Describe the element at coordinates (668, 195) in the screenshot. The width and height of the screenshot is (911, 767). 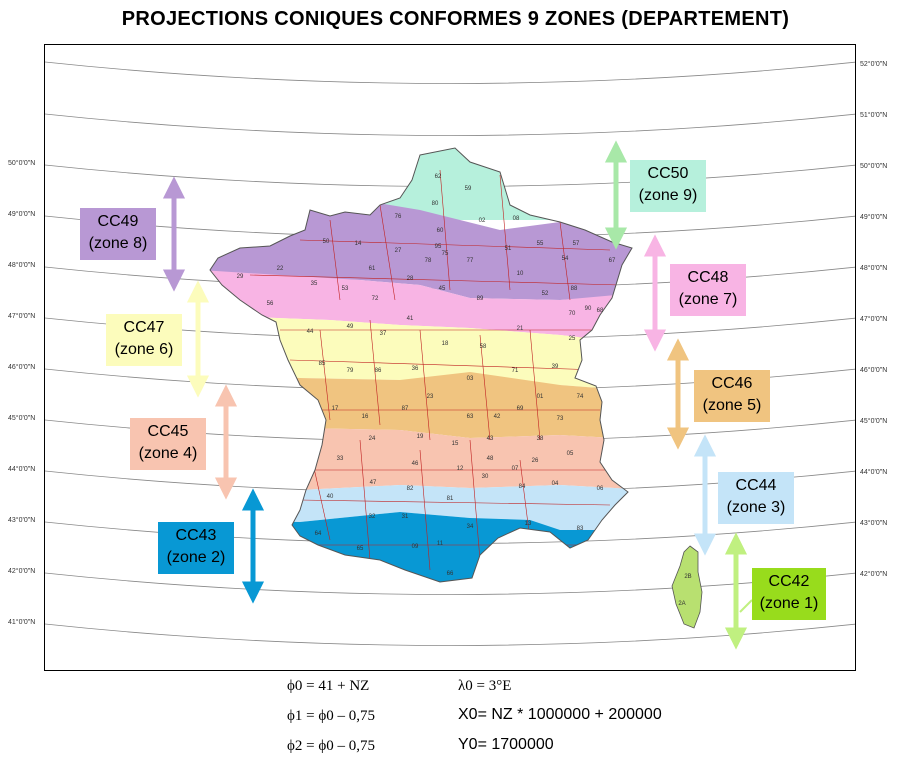
I see `zone-number: (zone 9)` at that location.